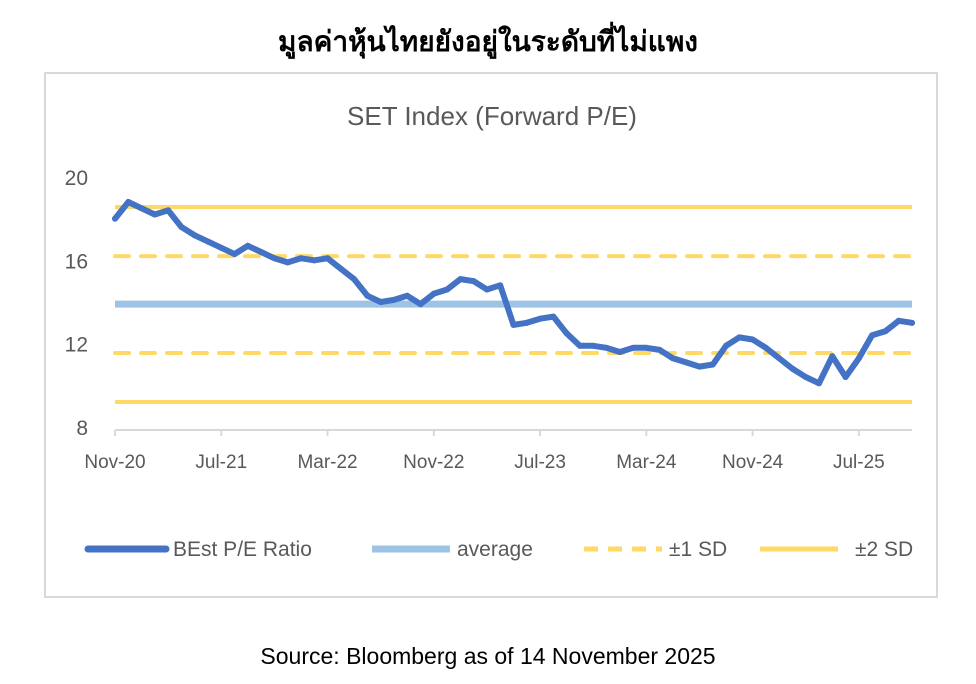  I want to click on legend-label-2sd: ±2 SD, so click(884, 549).